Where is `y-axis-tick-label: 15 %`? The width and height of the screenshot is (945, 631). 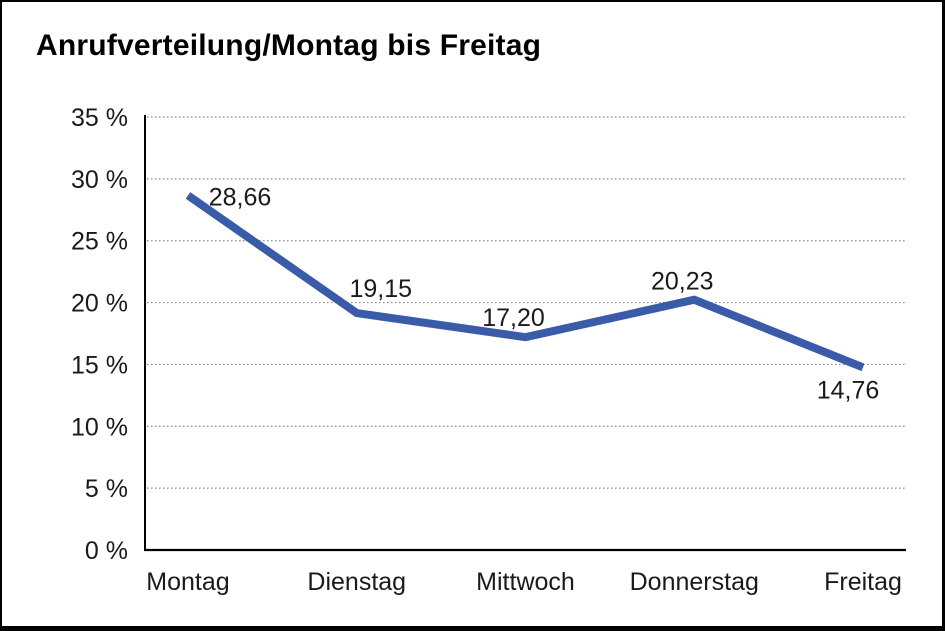
y-axis-tick-label: 15 % is located at coordinates (99, 365).